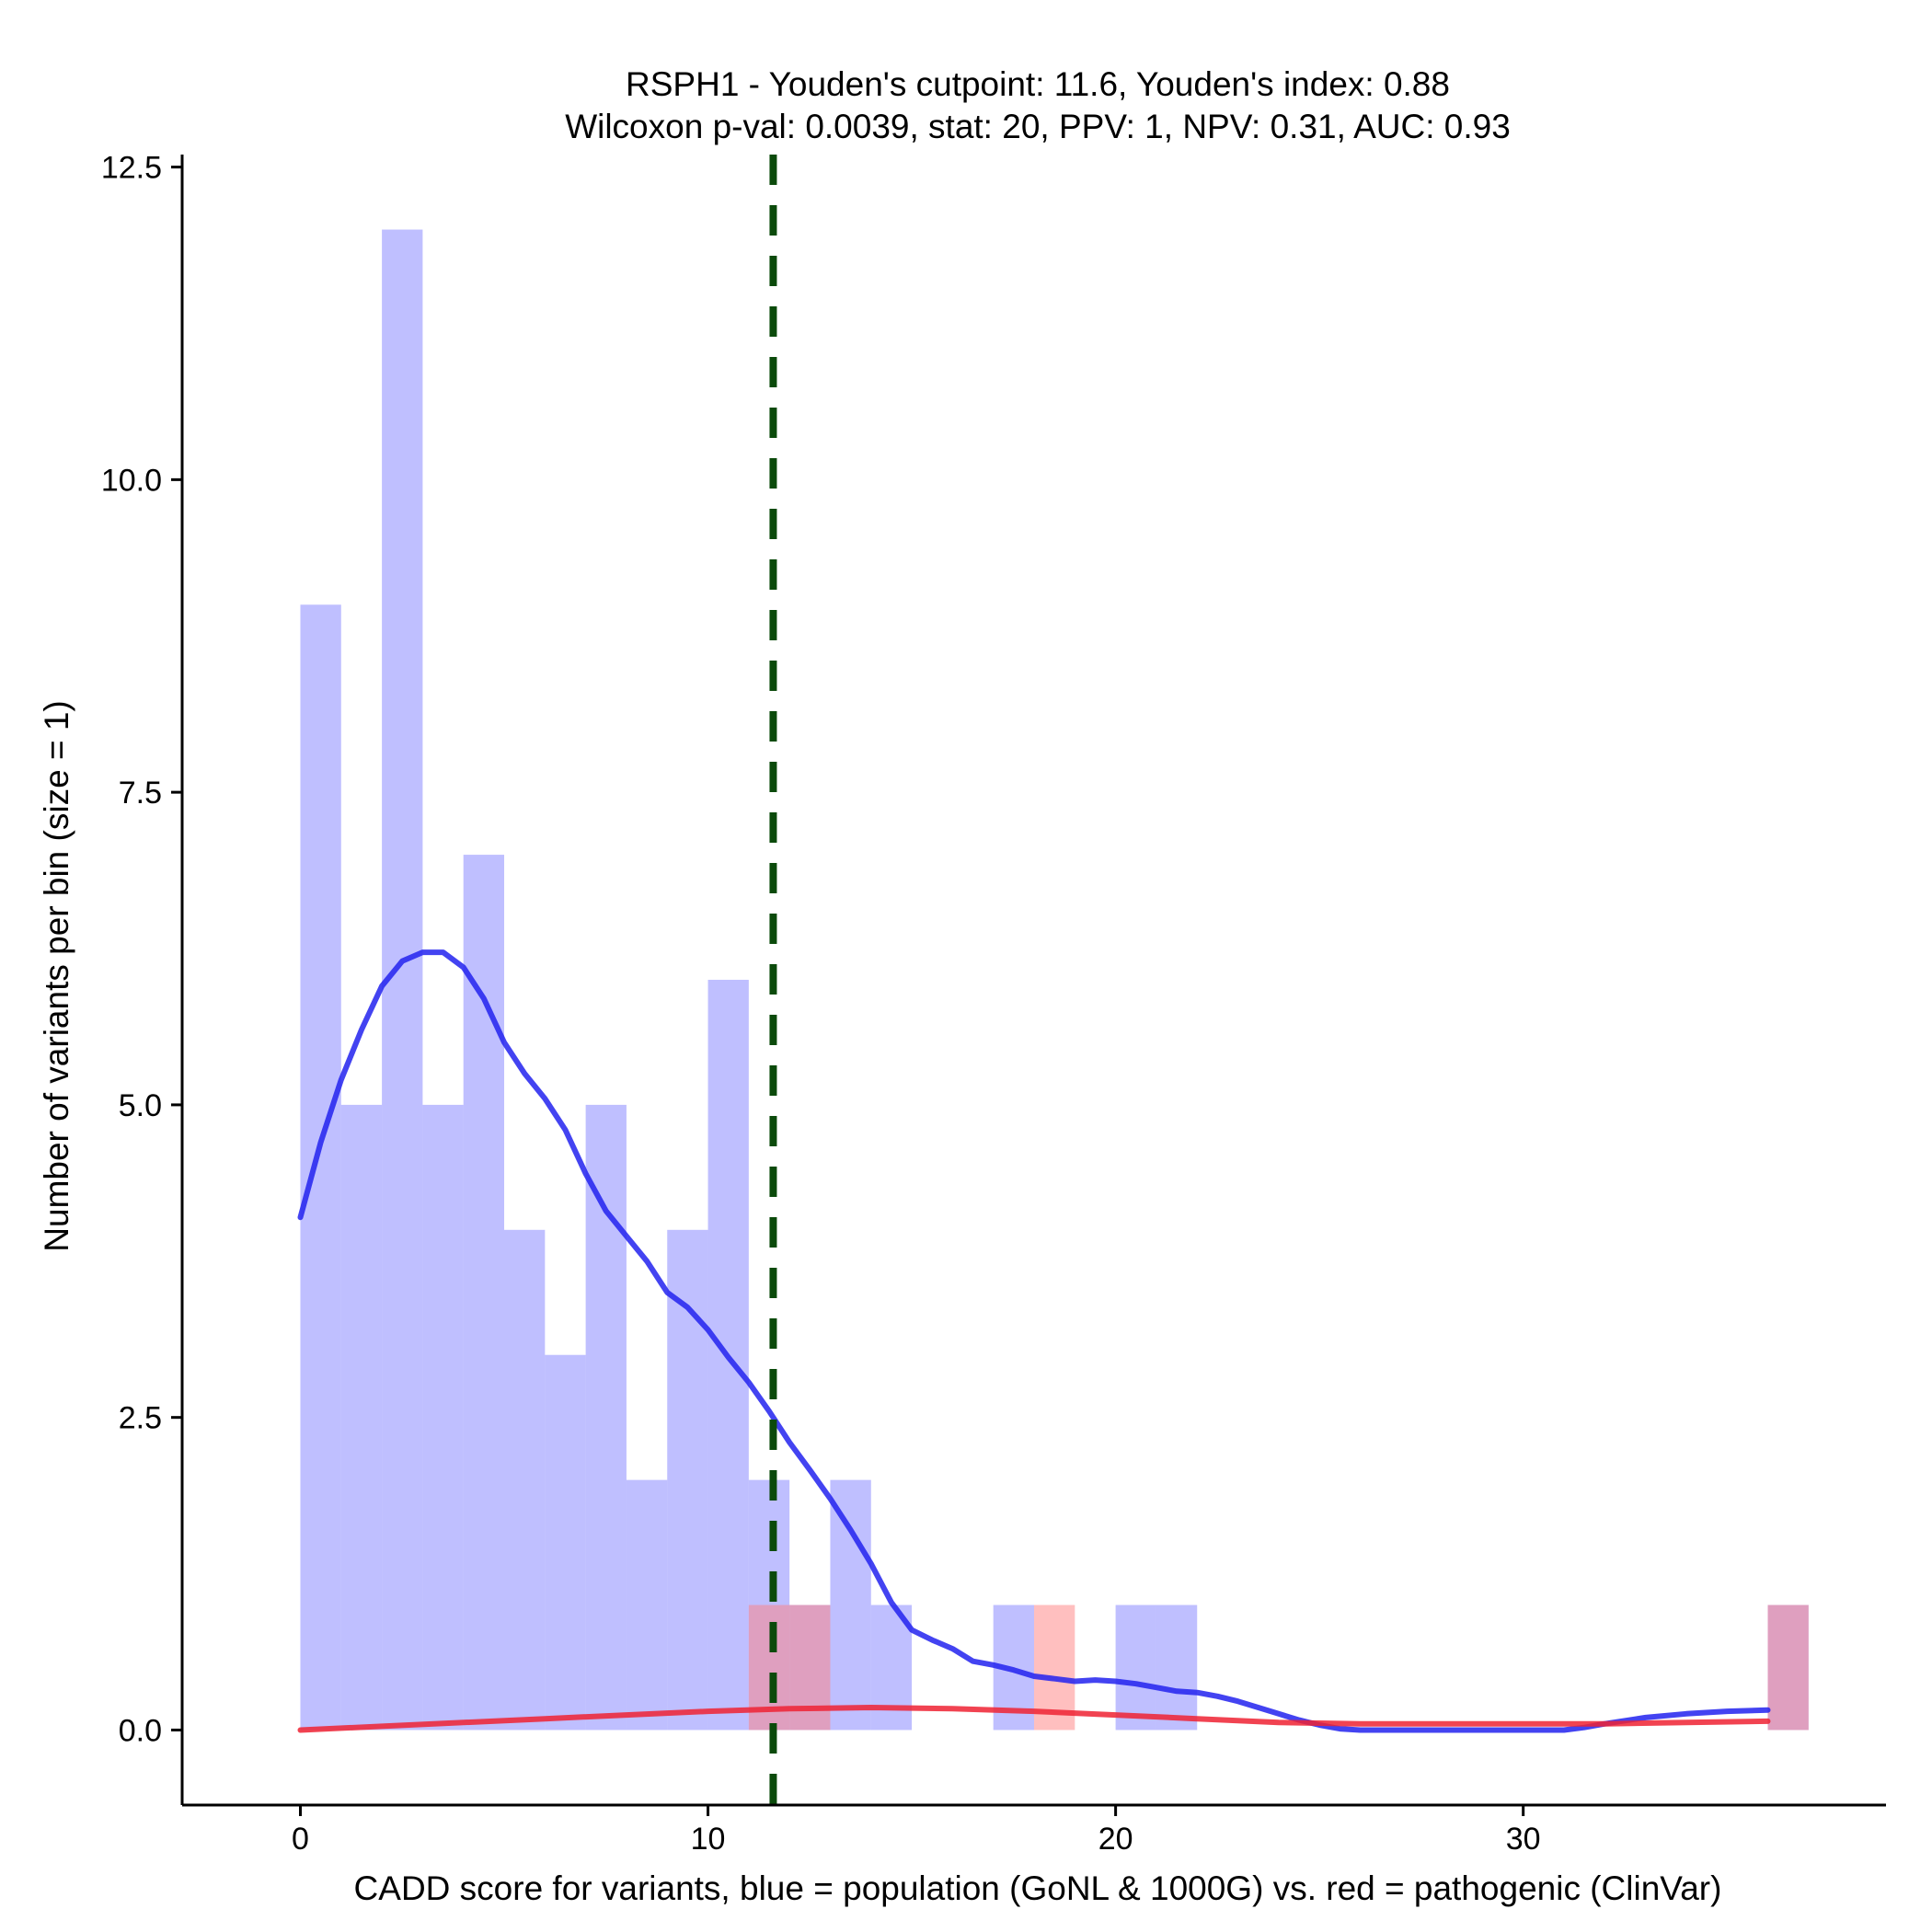  I want to click on y-tick-label: 12.5, so click(131, 168).